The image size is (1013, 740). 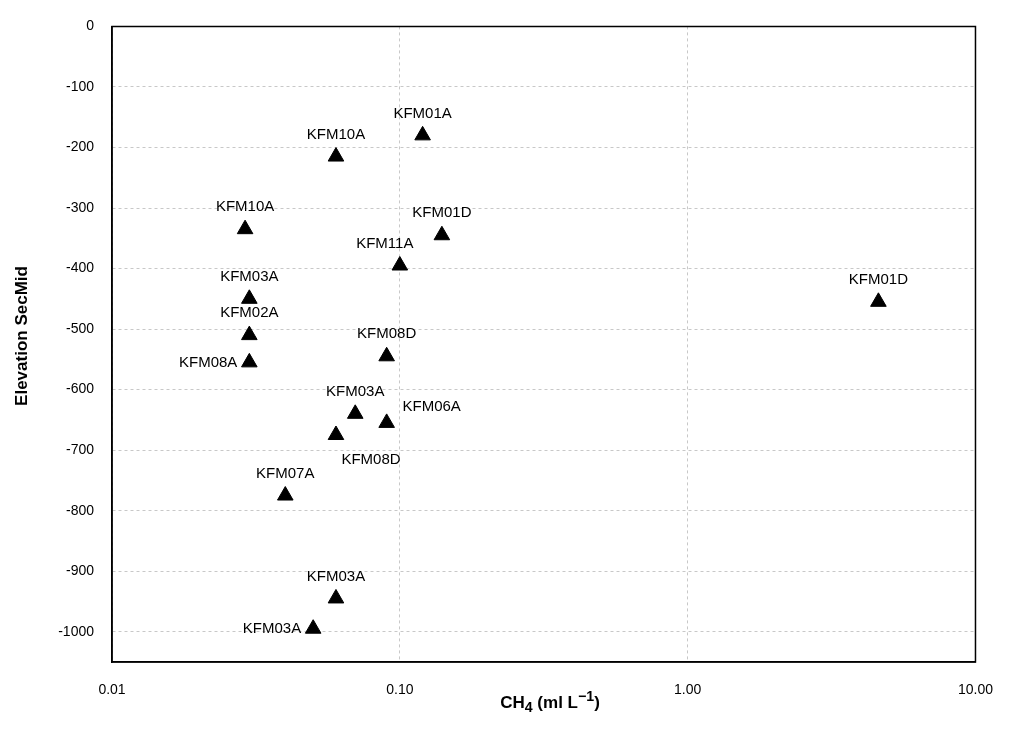 I want to click on y-tick-label: -300, so click(x=80, y=206).